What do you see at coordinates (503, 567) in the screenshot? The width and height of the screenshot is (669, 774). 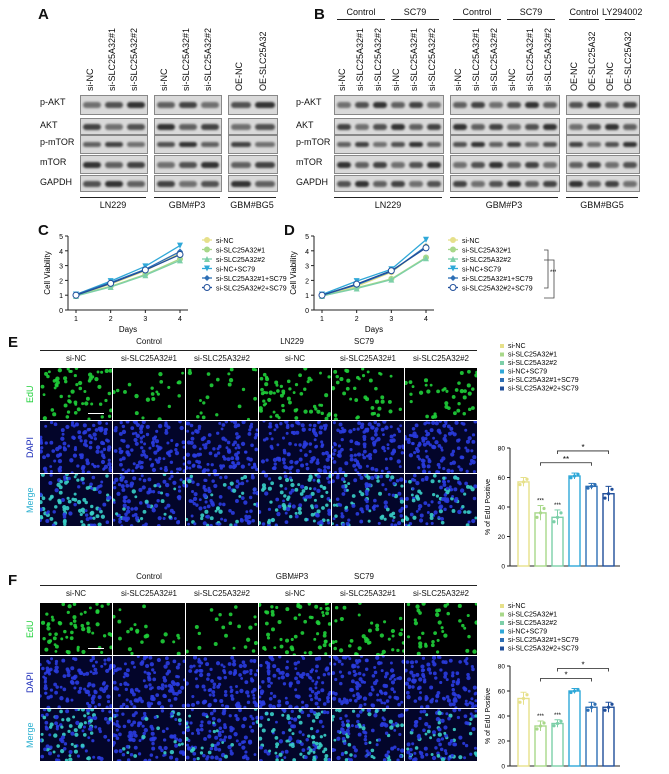 I see `y-tick-label: 0` at bounding box center [503, 567].